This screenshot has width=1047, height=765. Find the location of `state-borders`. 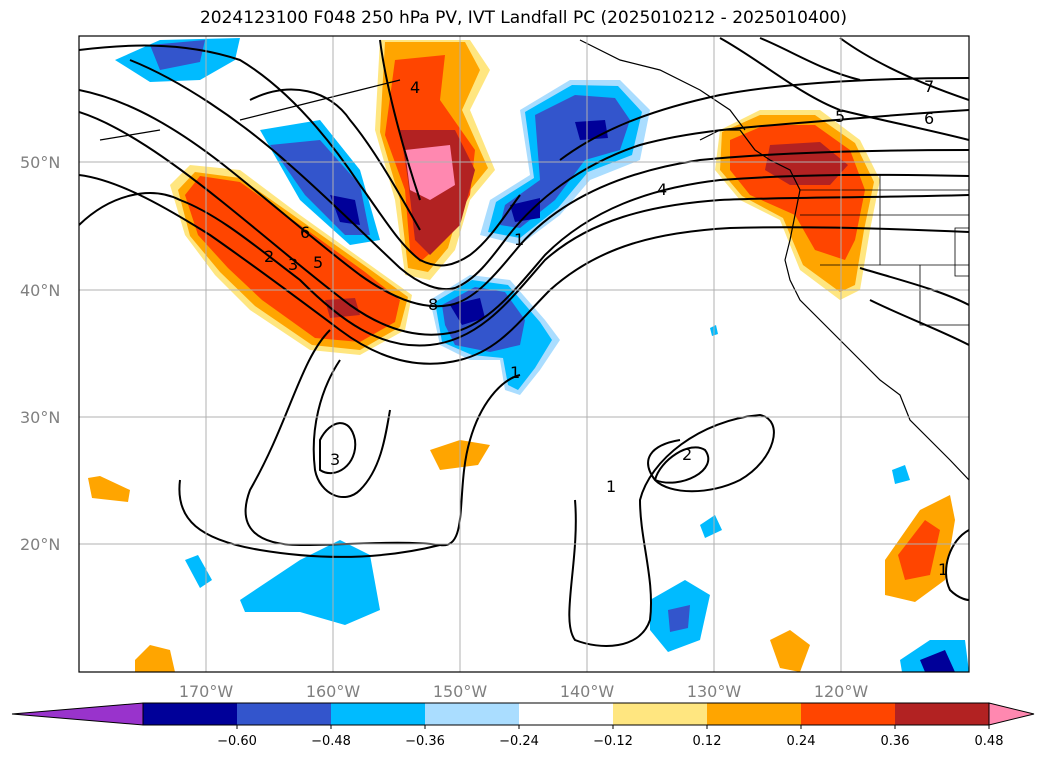

state-borders is located at coordinates (884, 250).